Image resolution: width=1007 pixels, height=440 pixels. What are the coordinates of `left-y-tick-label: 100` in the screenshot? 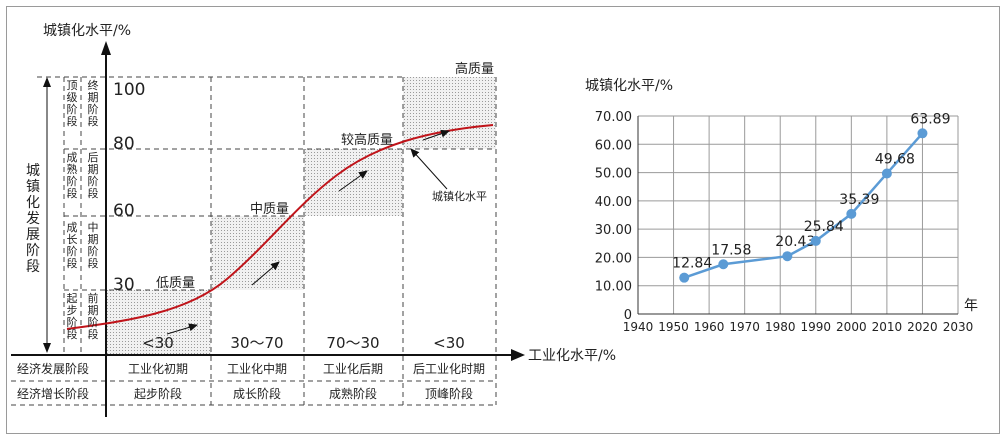 It's located at (129, 90).